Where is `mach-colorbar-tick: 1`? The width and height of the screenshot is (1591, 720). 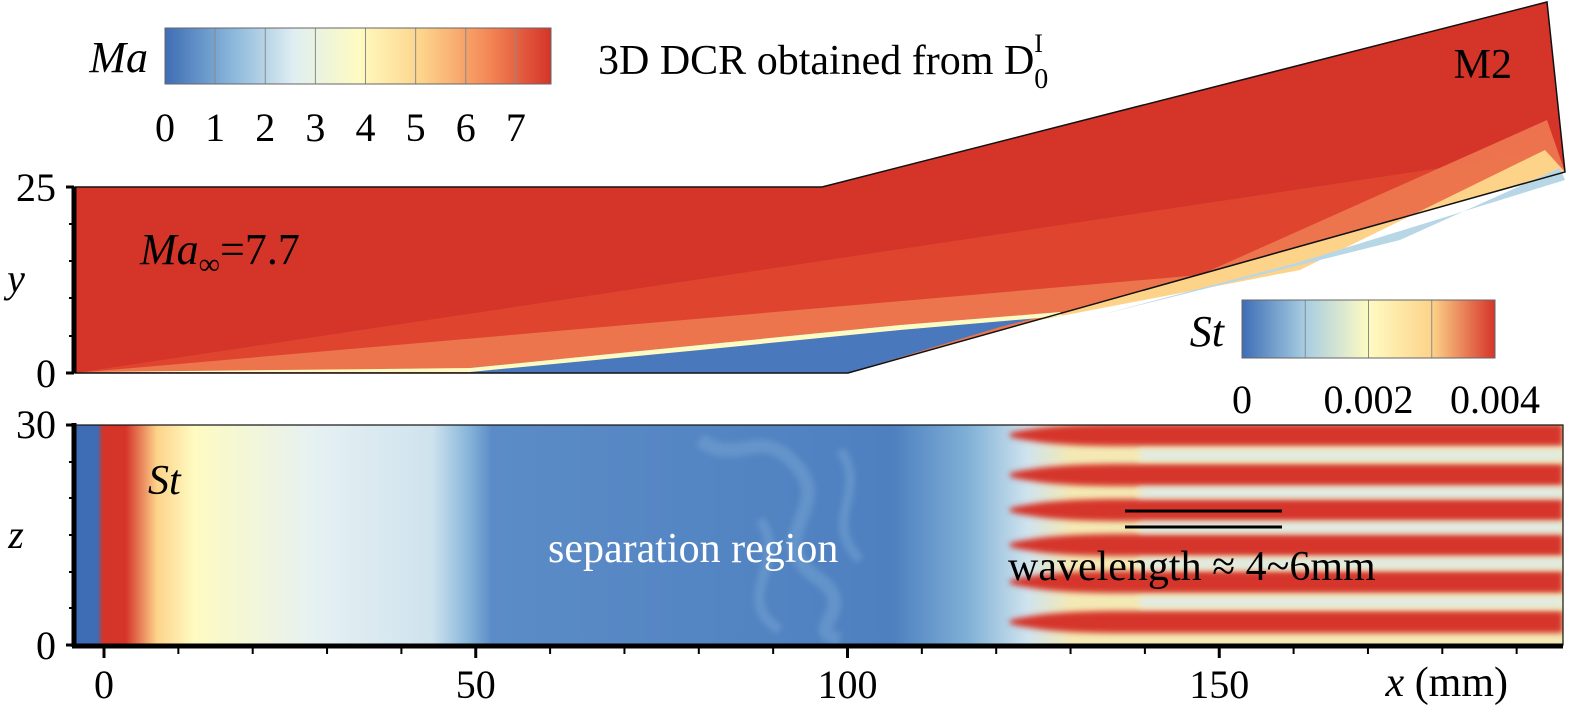
mach-colorbar-tick: 1 is located at coordinates (215, 127).